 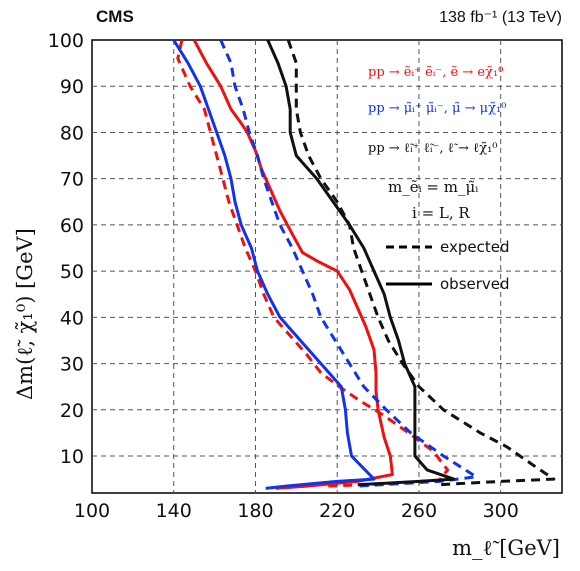 I want to click on y-tick-label: 20, so click(x=72, y=411).